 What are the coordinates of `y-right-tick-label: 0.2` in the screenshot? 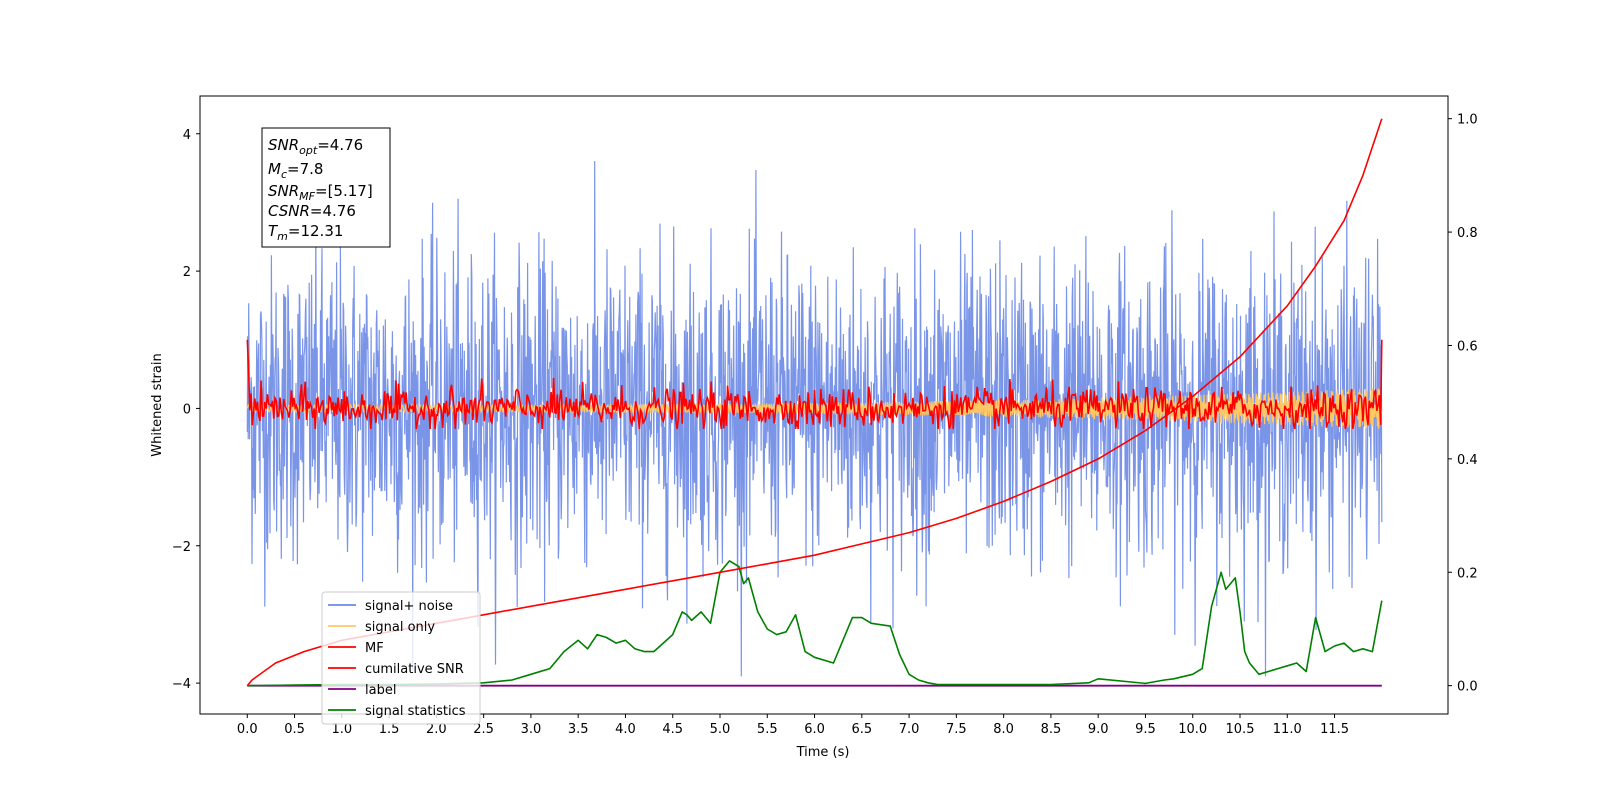 It's located at (1467, 573).